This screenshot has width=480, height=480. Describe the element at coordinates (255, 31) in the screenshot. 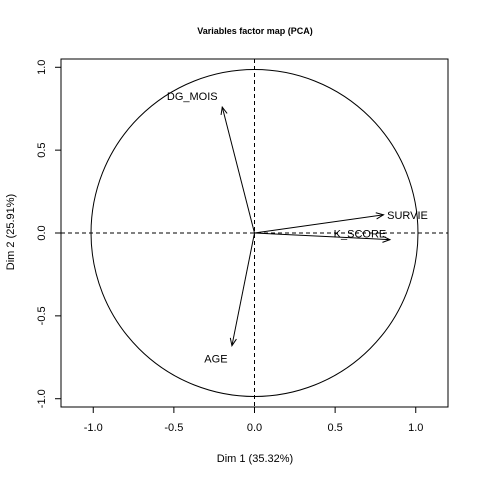

I see `chart-title: Variables factor map (PCA)` at that location.